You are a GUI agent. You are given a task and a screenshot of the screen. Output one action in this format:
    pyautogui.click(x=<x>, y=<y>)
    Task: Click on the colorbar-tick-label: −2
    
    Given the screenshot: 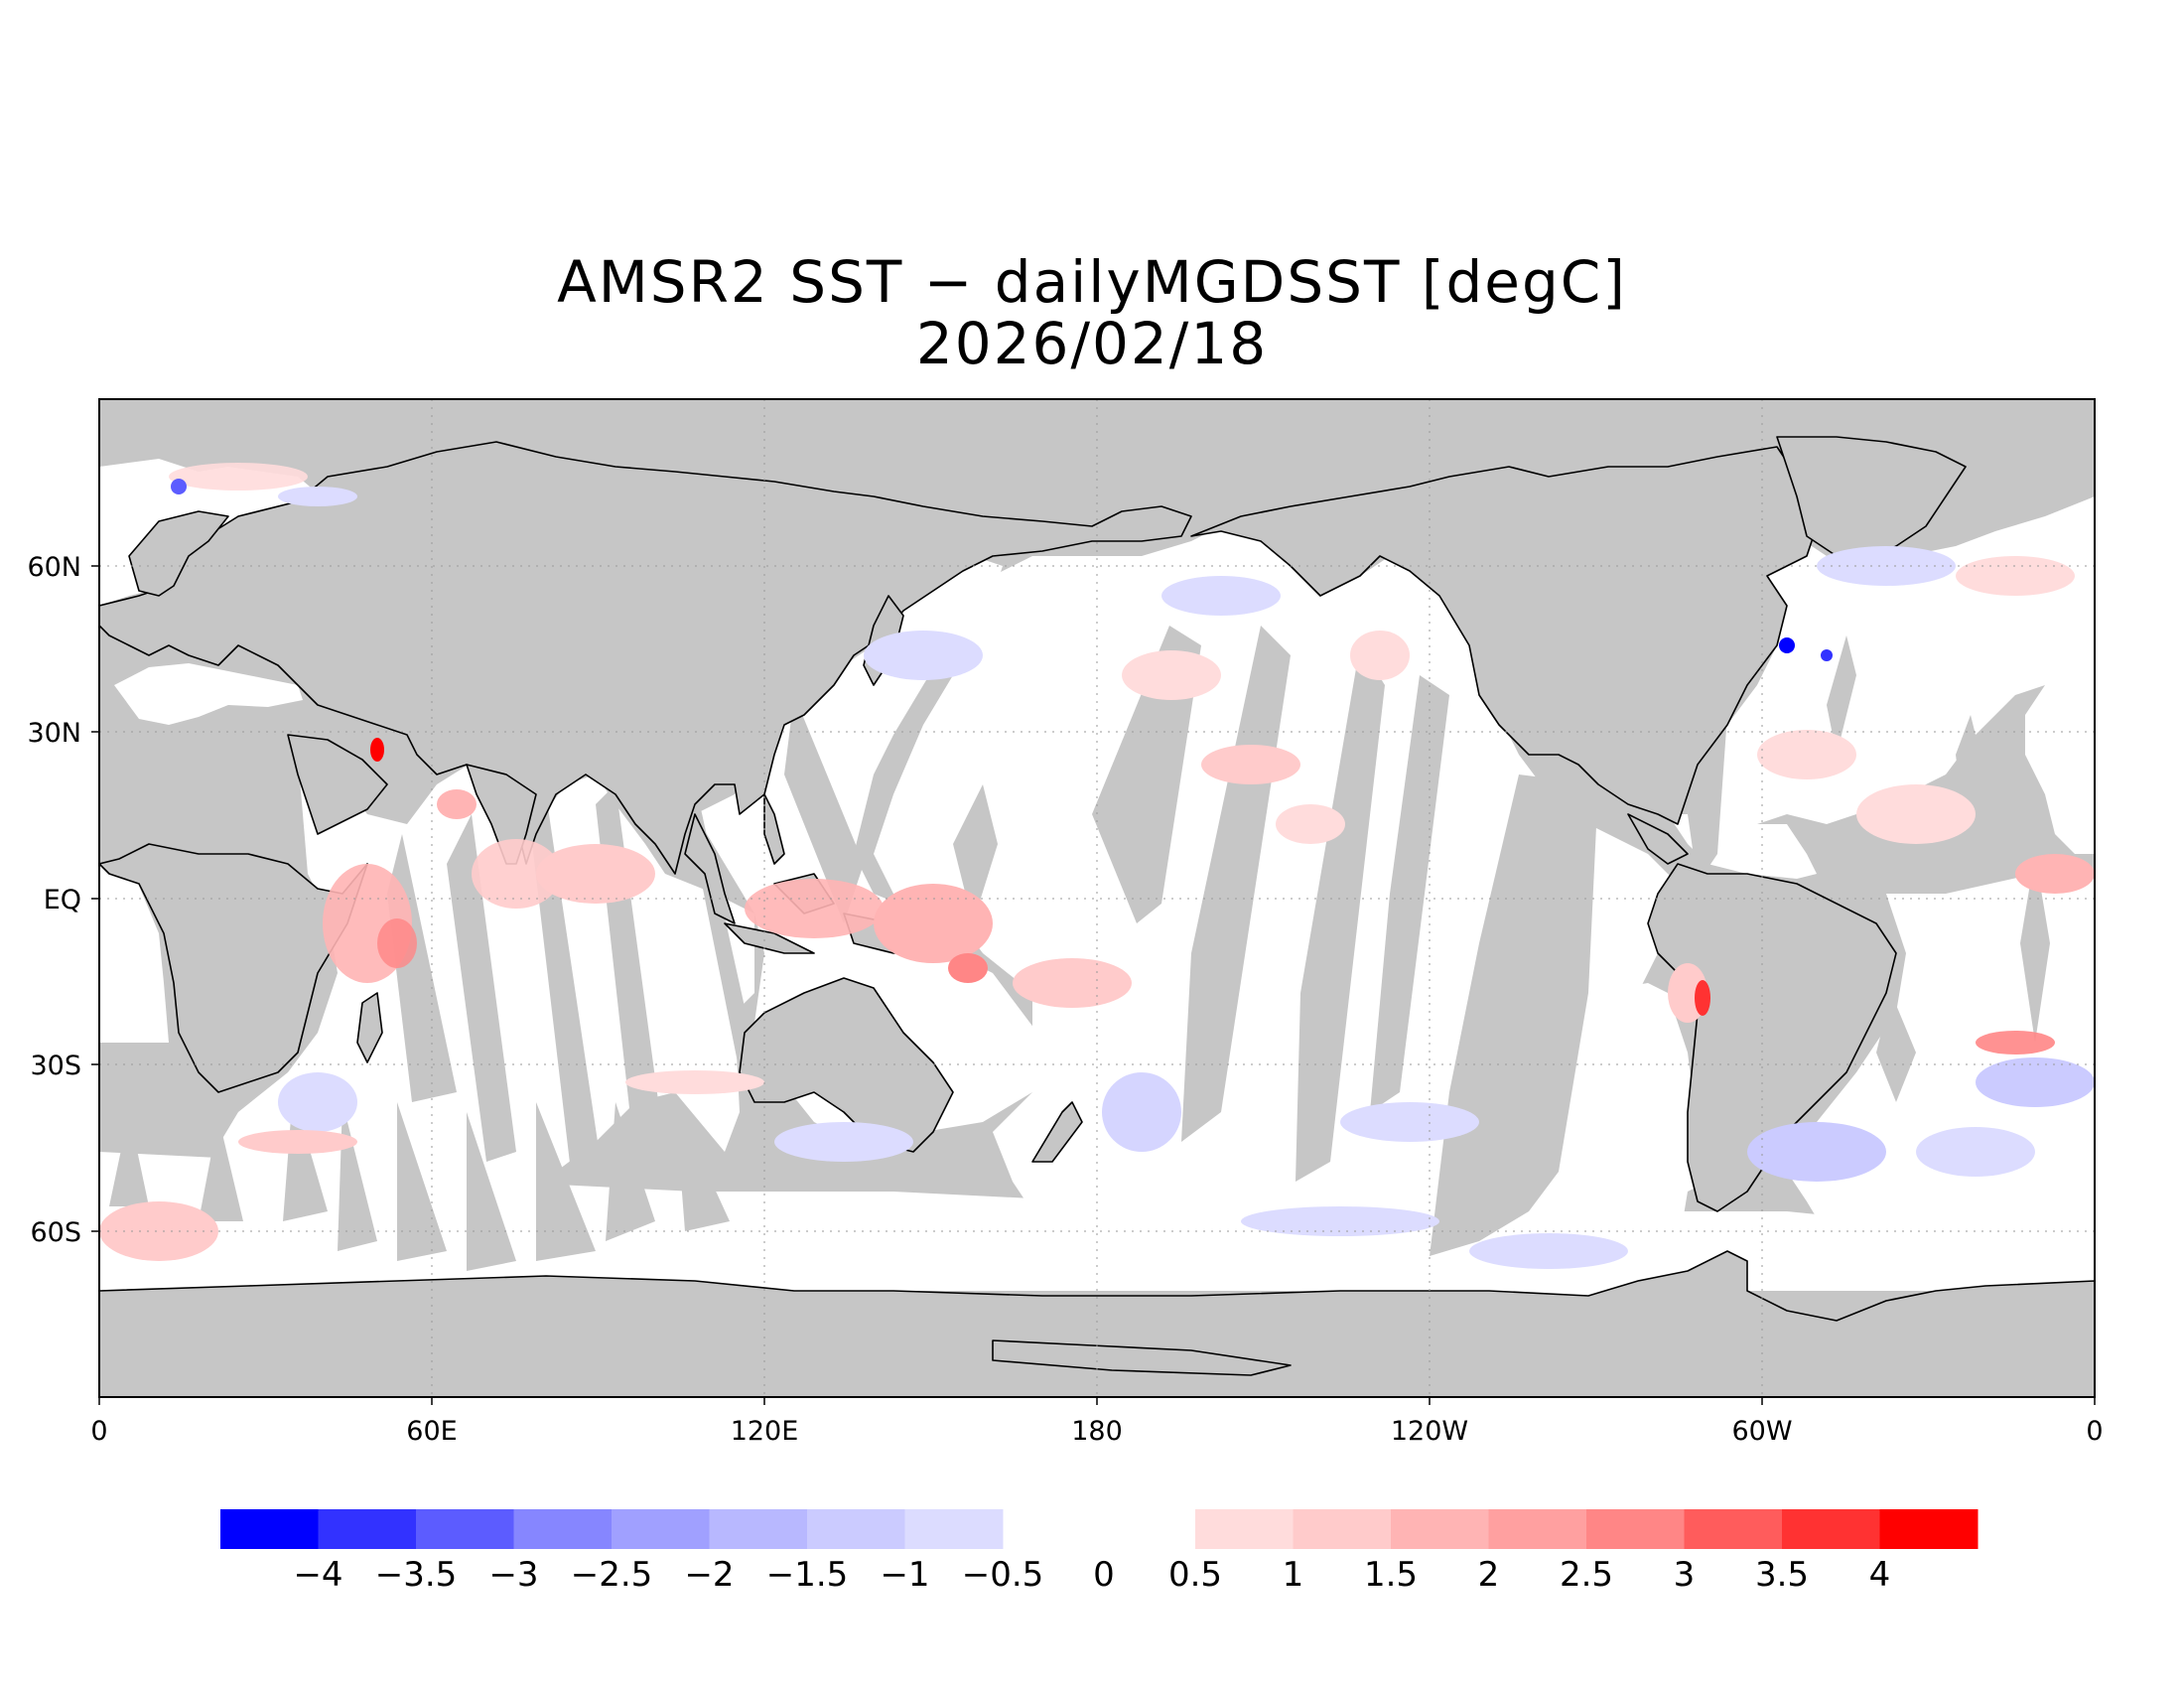 What is the action you would take?
    pyautogui.click(x=709, y=1575)
    